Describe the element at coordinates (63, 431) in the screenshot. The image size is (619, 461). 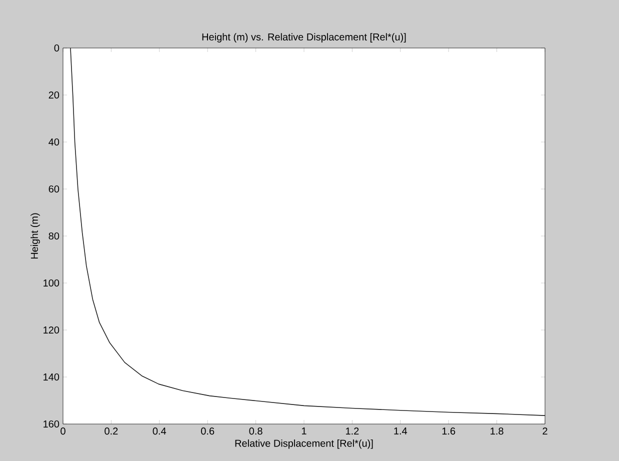
I see `x-tick-label: 0` at that location.